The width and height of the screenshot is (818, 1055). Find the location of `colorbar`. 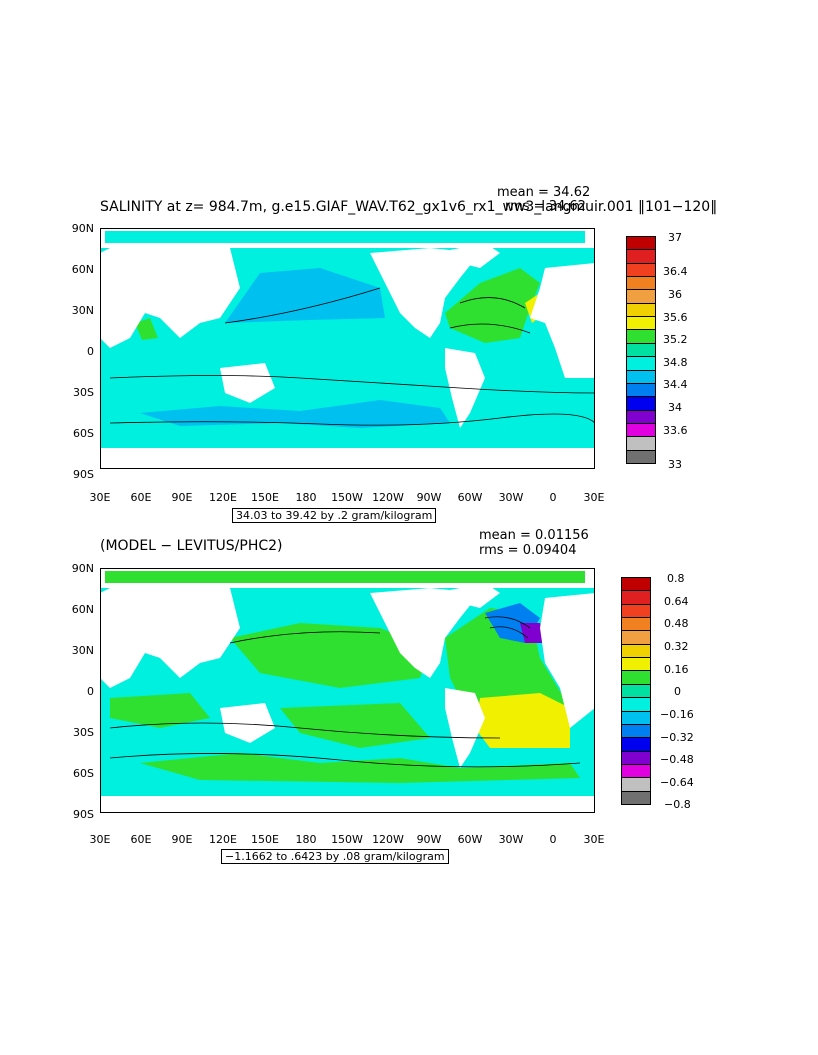

colorbar is located at coordinates (641, 350).